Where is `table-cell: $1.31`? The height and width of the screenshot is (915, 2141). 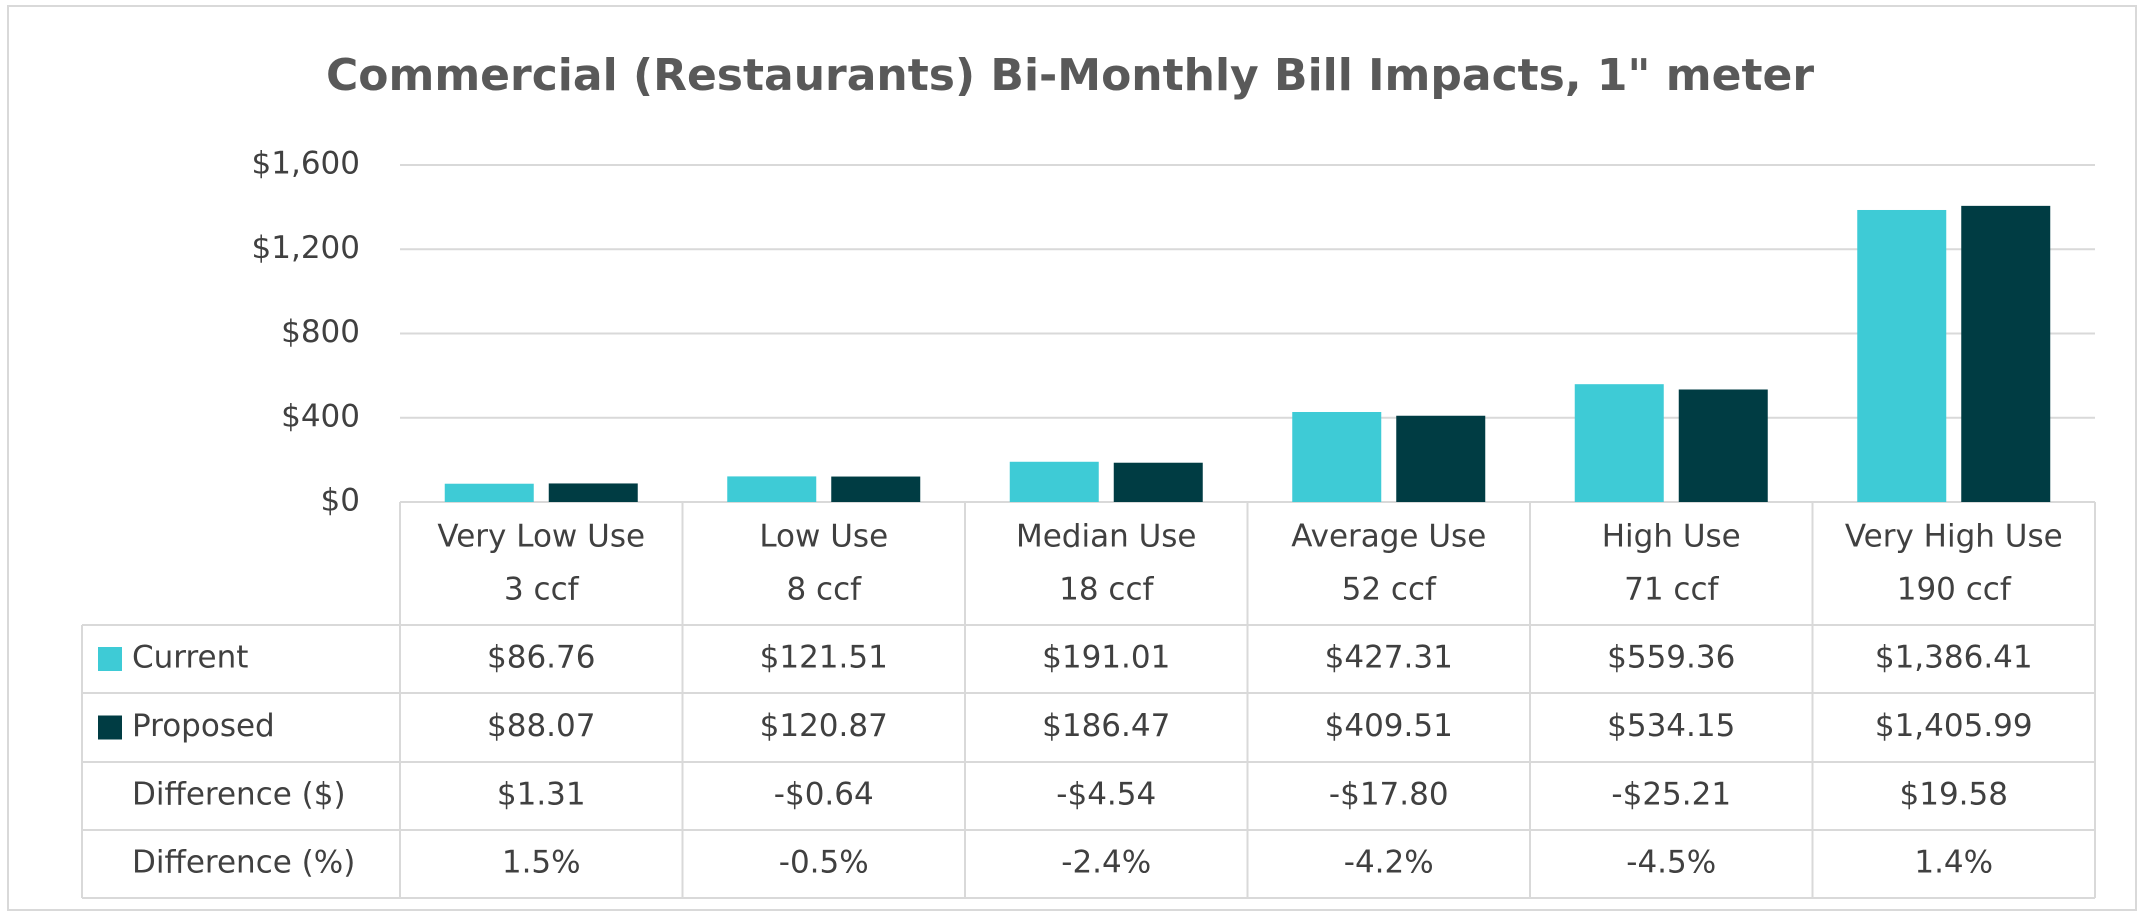 table-cell: $1.31 is located at coordinates (541, 795).